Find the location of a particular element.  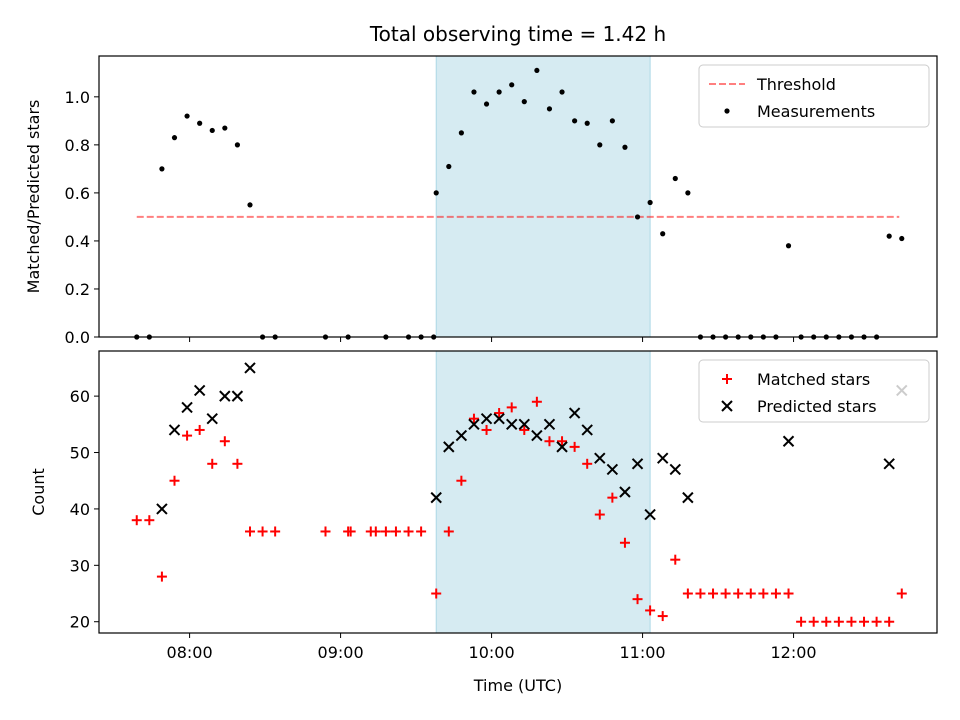

y-tick-label: 30 is located at coordinates (80, 565).